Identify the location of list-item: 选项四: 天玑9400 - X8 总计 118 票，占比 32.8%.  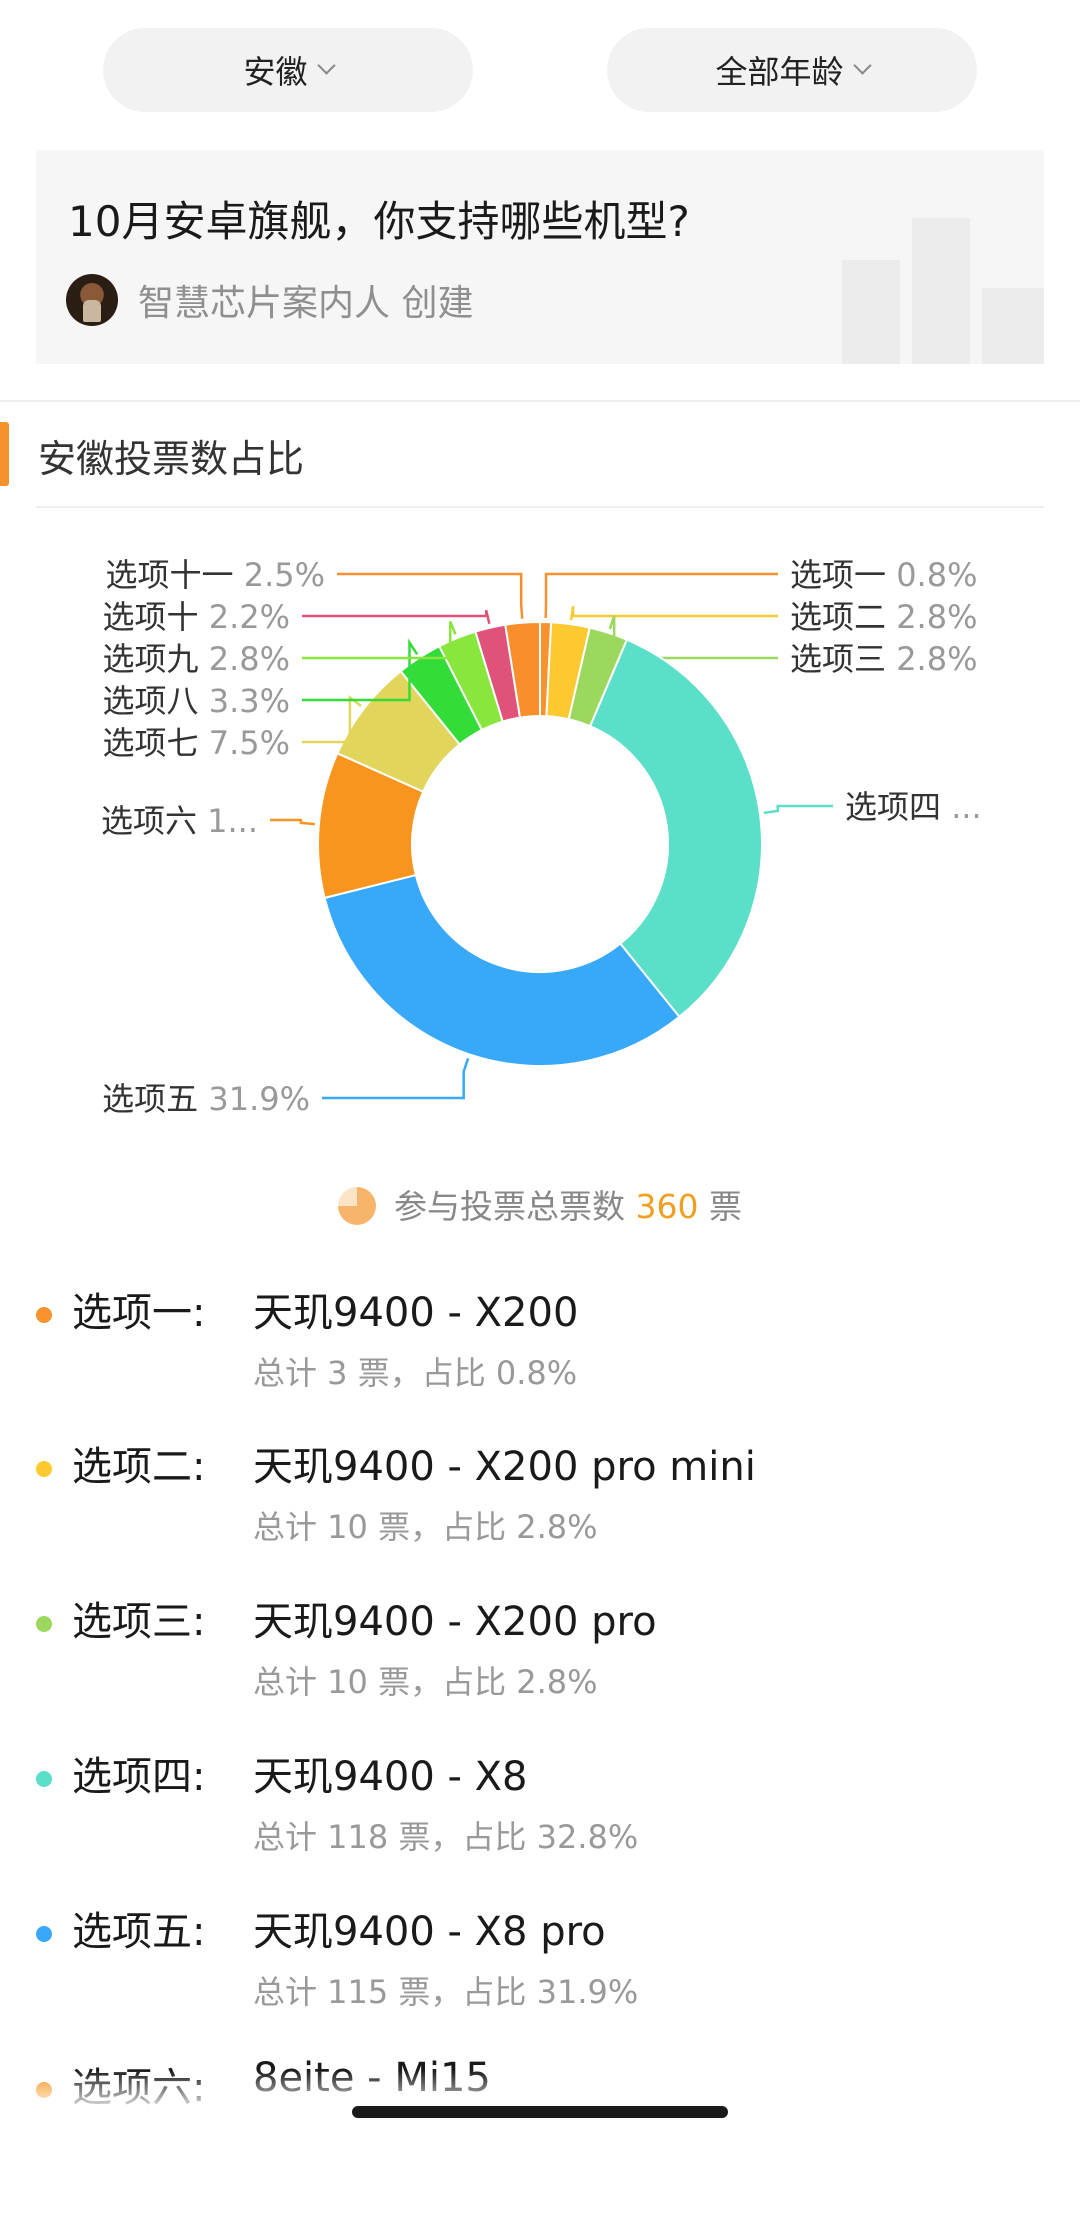
(540, 1824).